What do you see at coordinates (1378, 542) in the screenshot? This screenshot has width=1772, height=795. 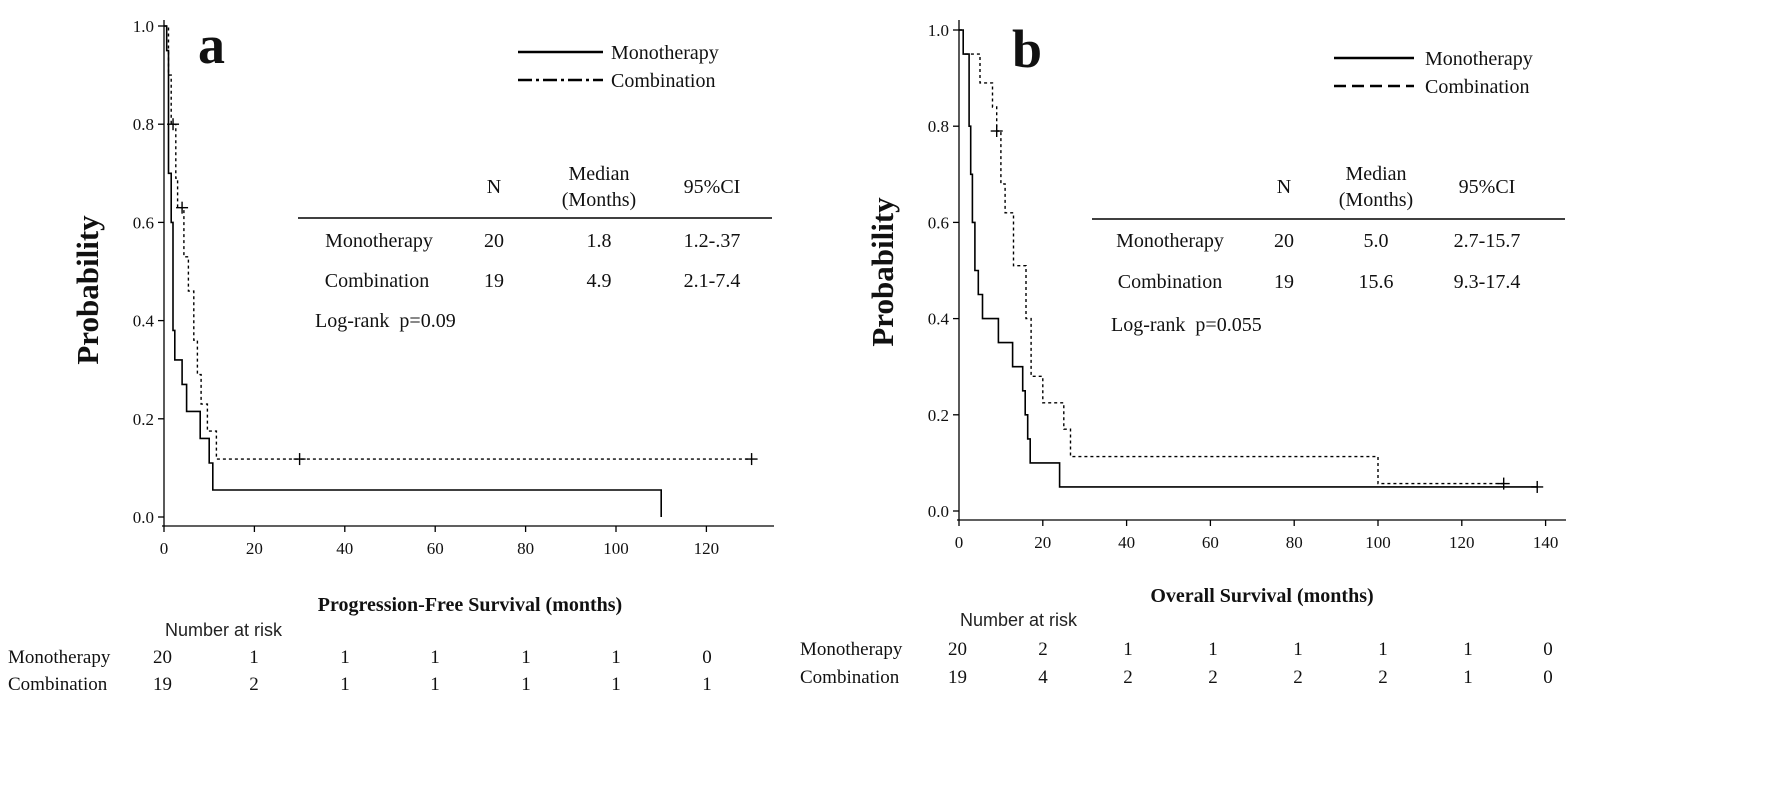 I see `panel-b-xtick-label: 100` at bounding box center [1378, 542].